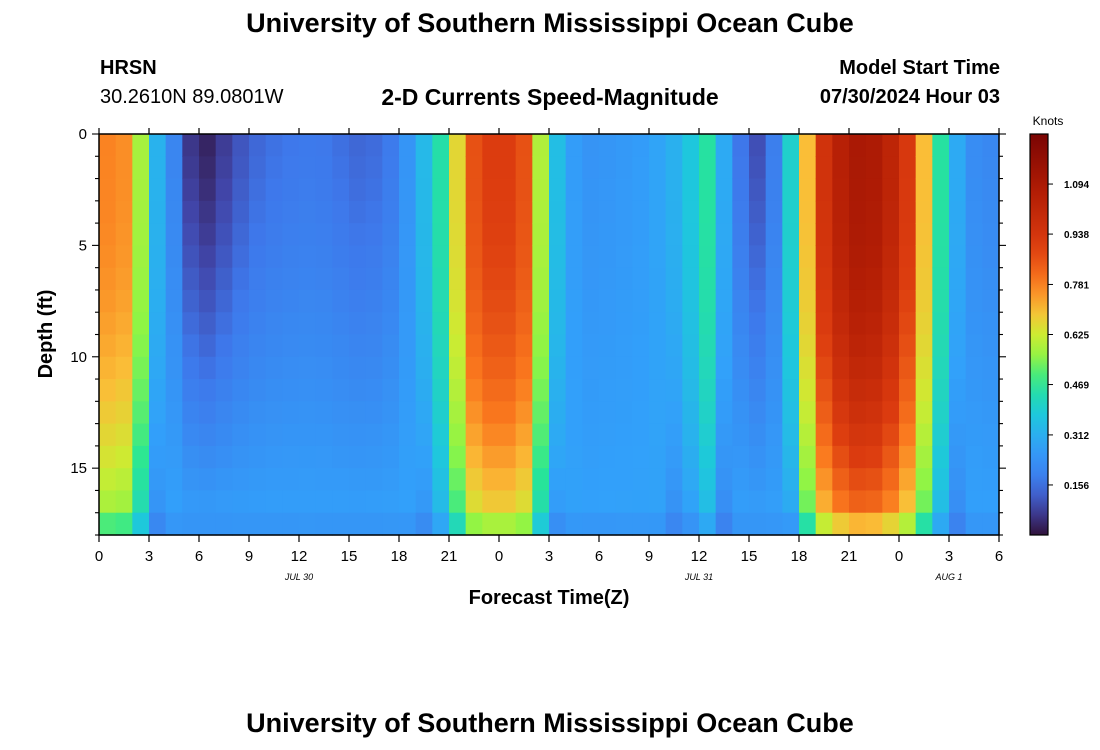 This screenshot has width=1100, height=750. What do you see at coordinates (298, 577) in the screenshot?
I see `date-label: JUL 30` at bounding box center [298, 577].